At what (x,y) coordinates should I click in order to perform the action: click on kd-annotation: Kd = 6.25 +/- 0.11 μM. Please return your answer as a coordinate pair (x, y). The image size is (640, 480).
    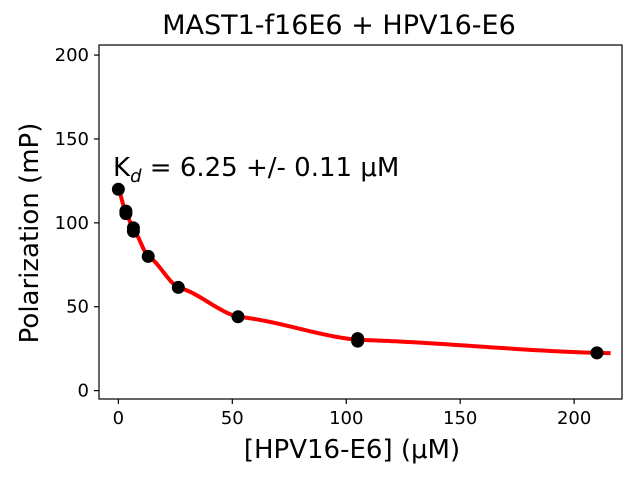
    Looking at the image, I should click on (256, 170).